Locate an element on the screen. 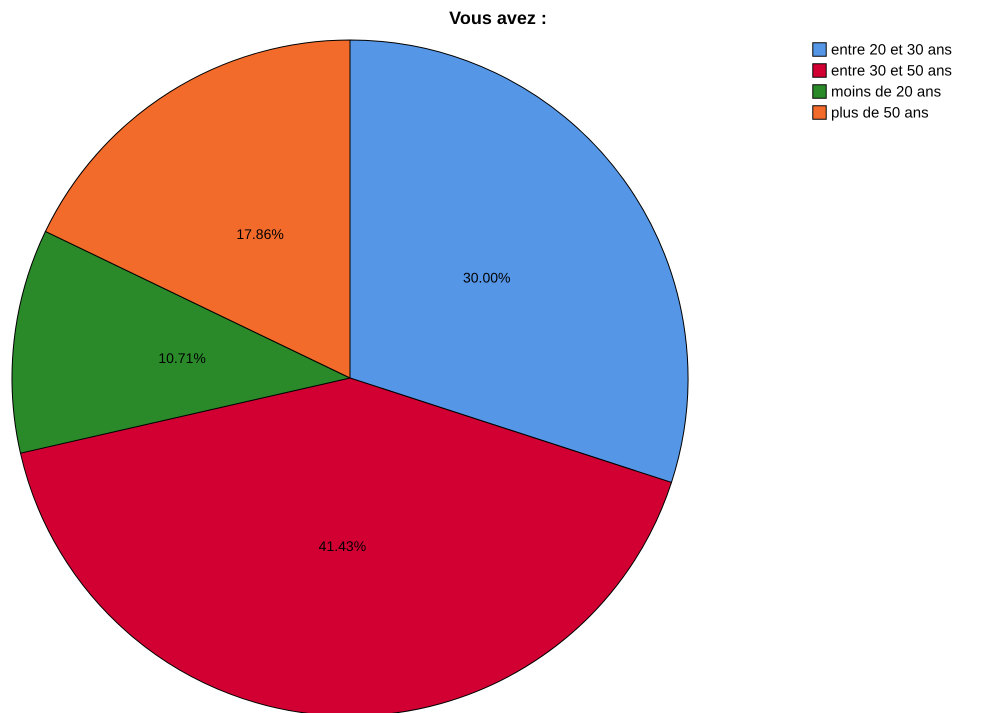  legend-label: moins de 20 ans is located at coordinates (886, 92).